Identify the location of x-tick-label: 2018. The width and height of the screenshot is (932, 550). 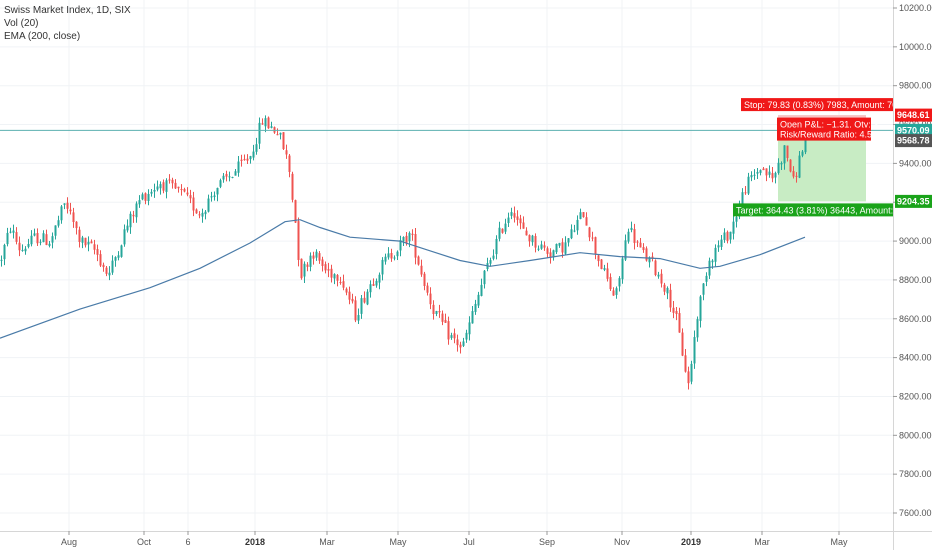
(255, 542).